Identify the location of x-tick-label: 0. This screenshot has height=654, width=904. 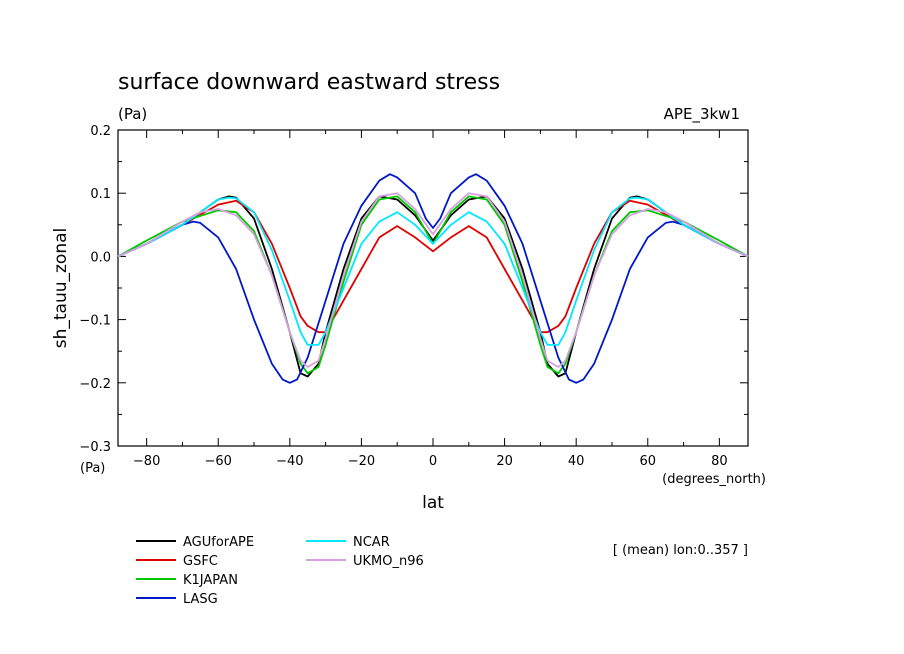
(433, 461).